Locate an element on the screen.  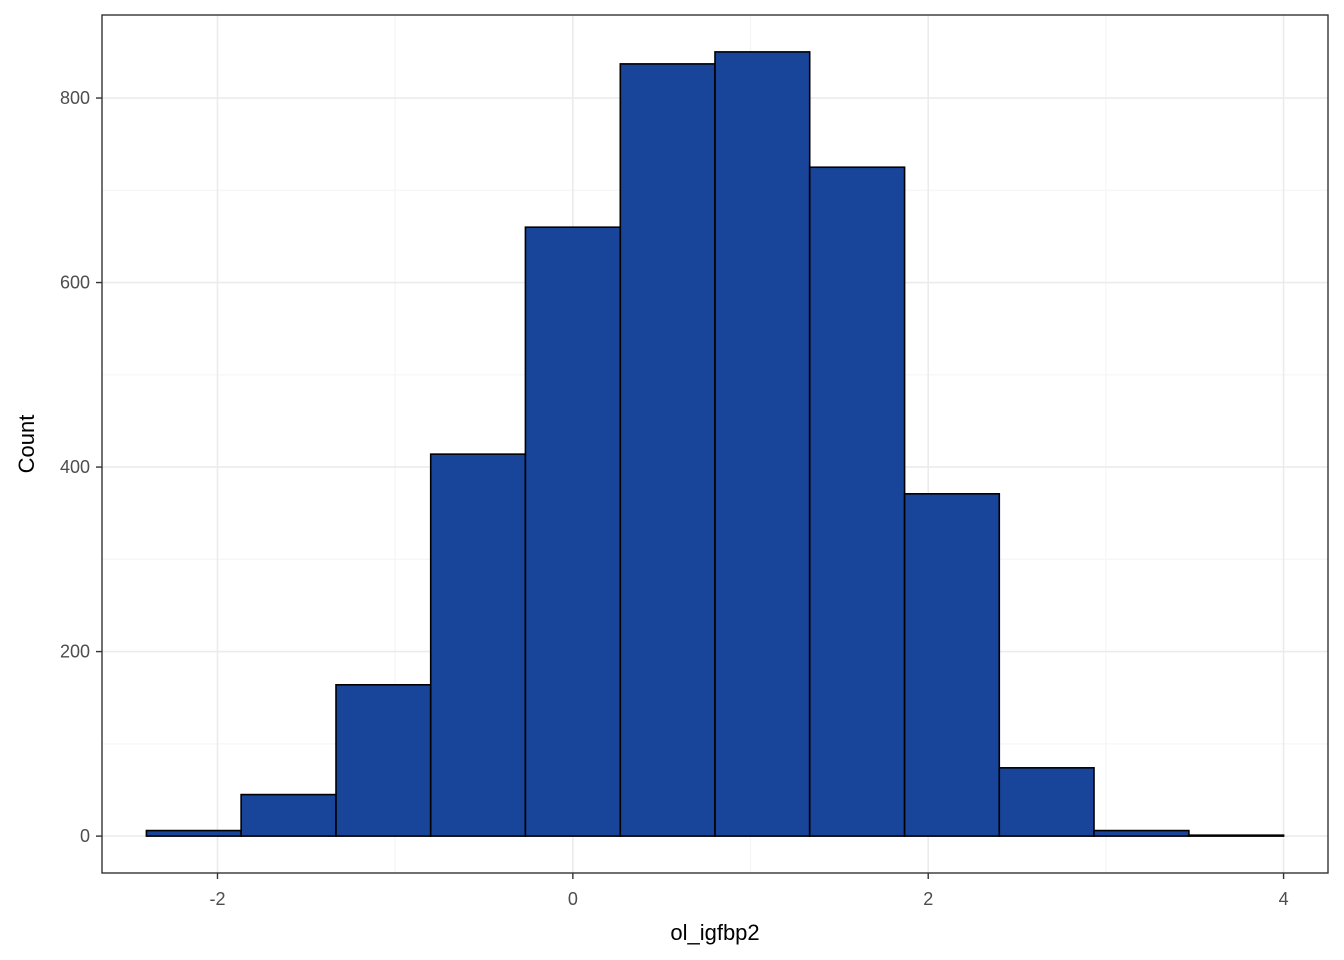
y-tick-label: 400 is located at coordinates (75, 467).